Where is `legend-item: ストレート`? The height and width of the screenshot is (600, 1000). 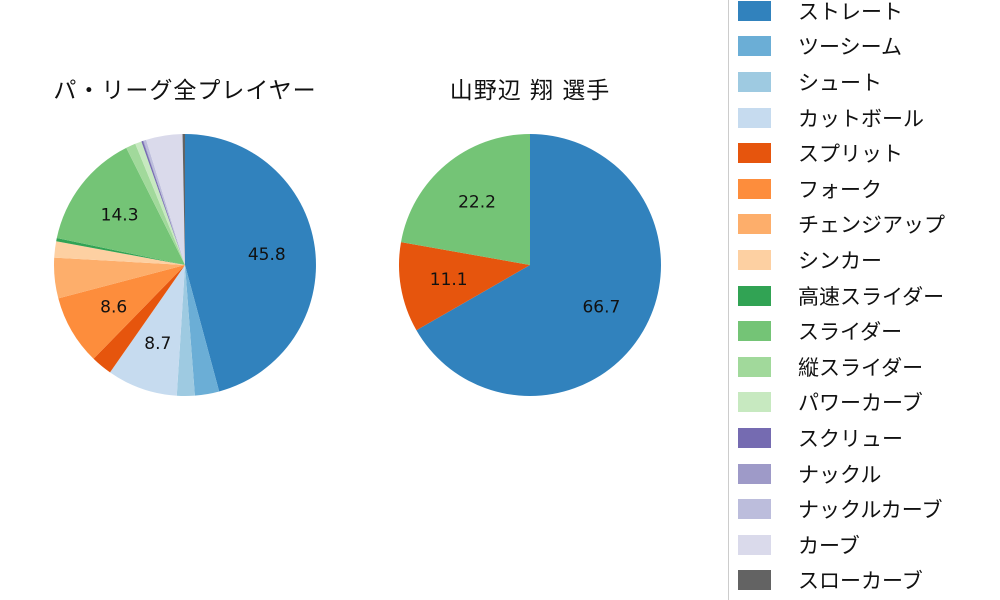
legend-item: ストレート is located at coordinates (864, 14).